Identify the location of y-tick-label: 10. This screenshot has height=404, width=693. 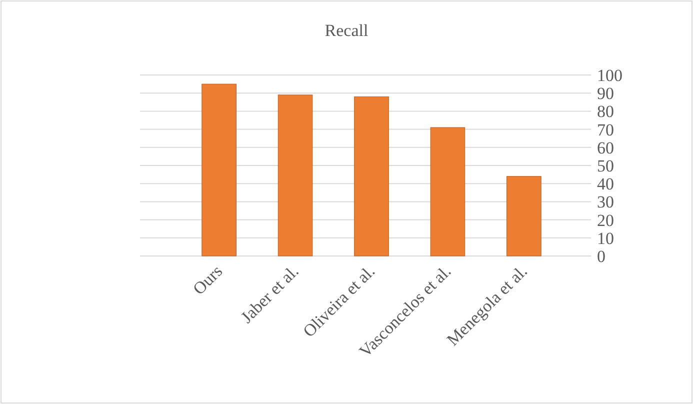
(605, 238).